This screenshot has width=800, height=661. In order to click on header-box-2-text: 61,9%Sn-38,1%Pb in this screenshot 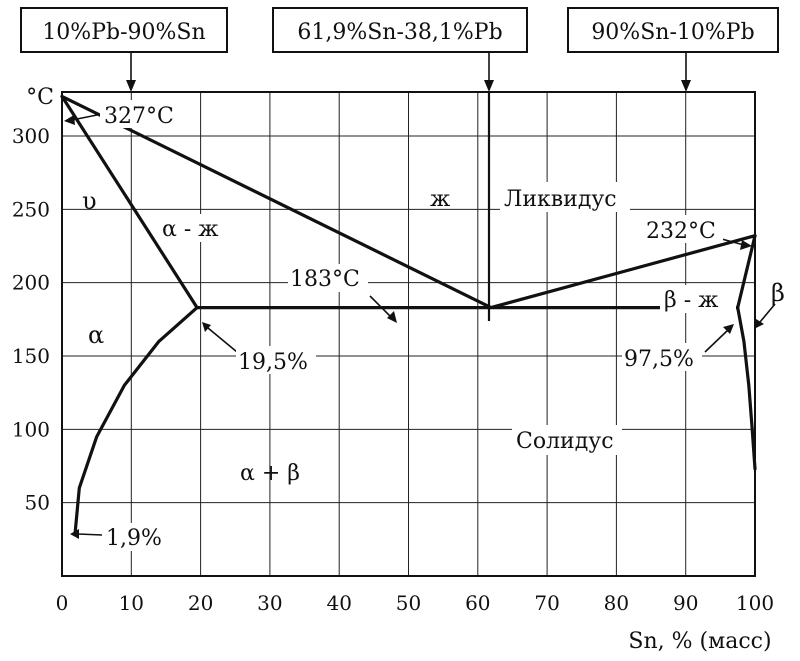, I will do `click(399, 32)`.